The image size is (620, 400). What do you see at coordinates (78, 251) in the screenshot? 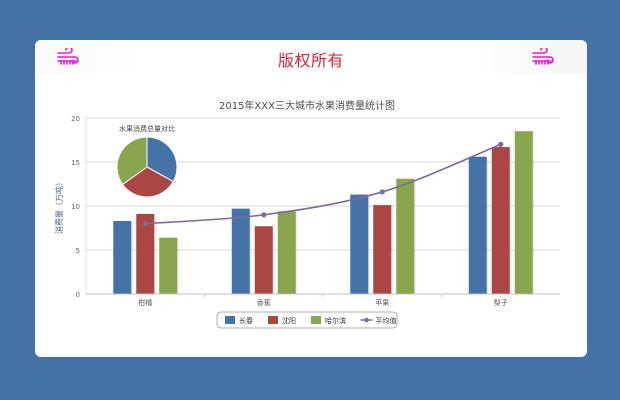
I see `y-tick-label: 5` at bounding box center [78, 251].